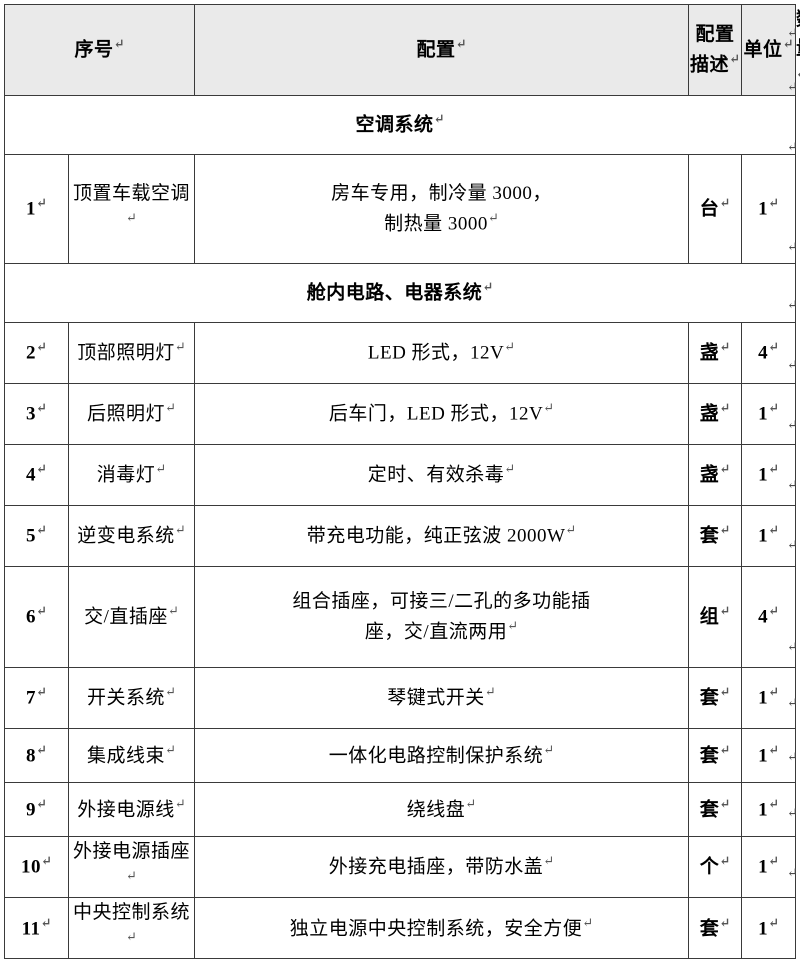  I want to click on row-unit-cell: 组↵, so click(715, 616).